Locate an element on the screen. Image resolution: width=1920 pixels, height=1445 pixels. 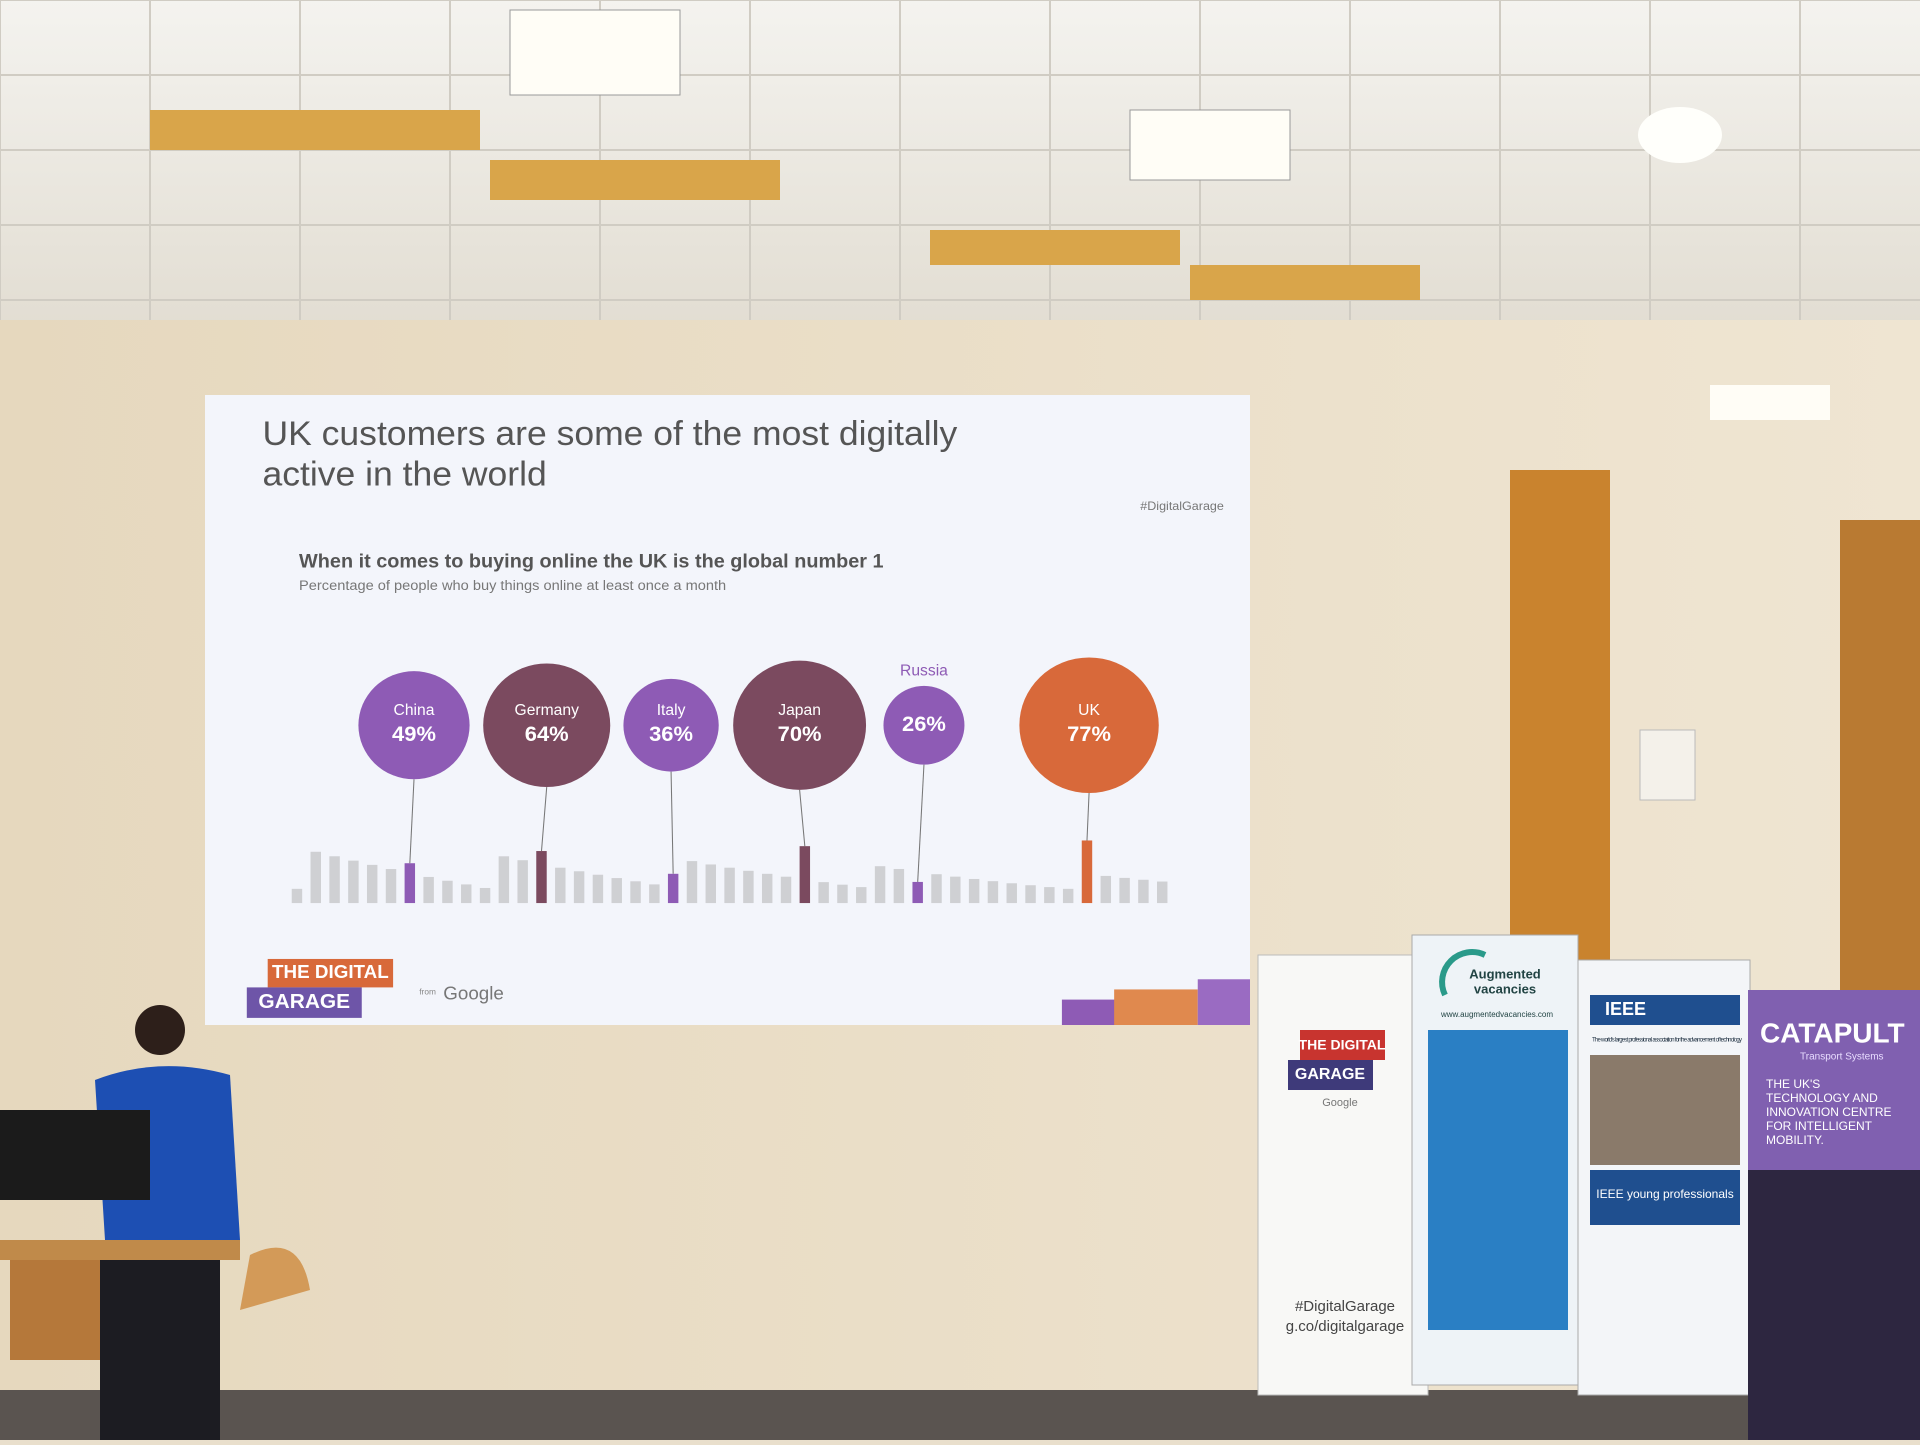
value-label: 49% is located at coordinates (414, 733).